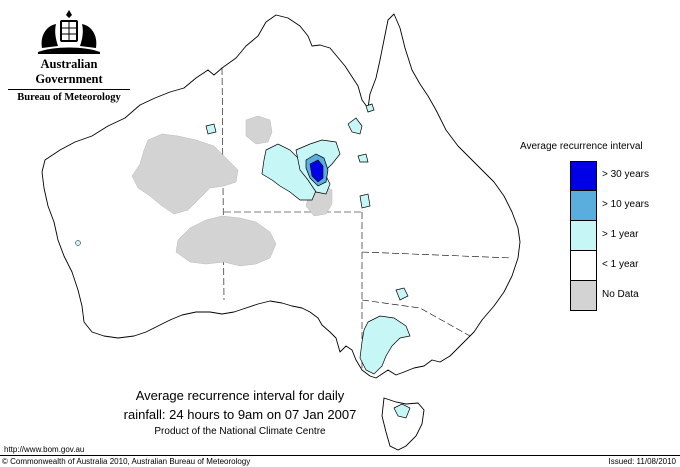 The image size is (680, 467). I want to click on no-data-areas, so click(232, 191).